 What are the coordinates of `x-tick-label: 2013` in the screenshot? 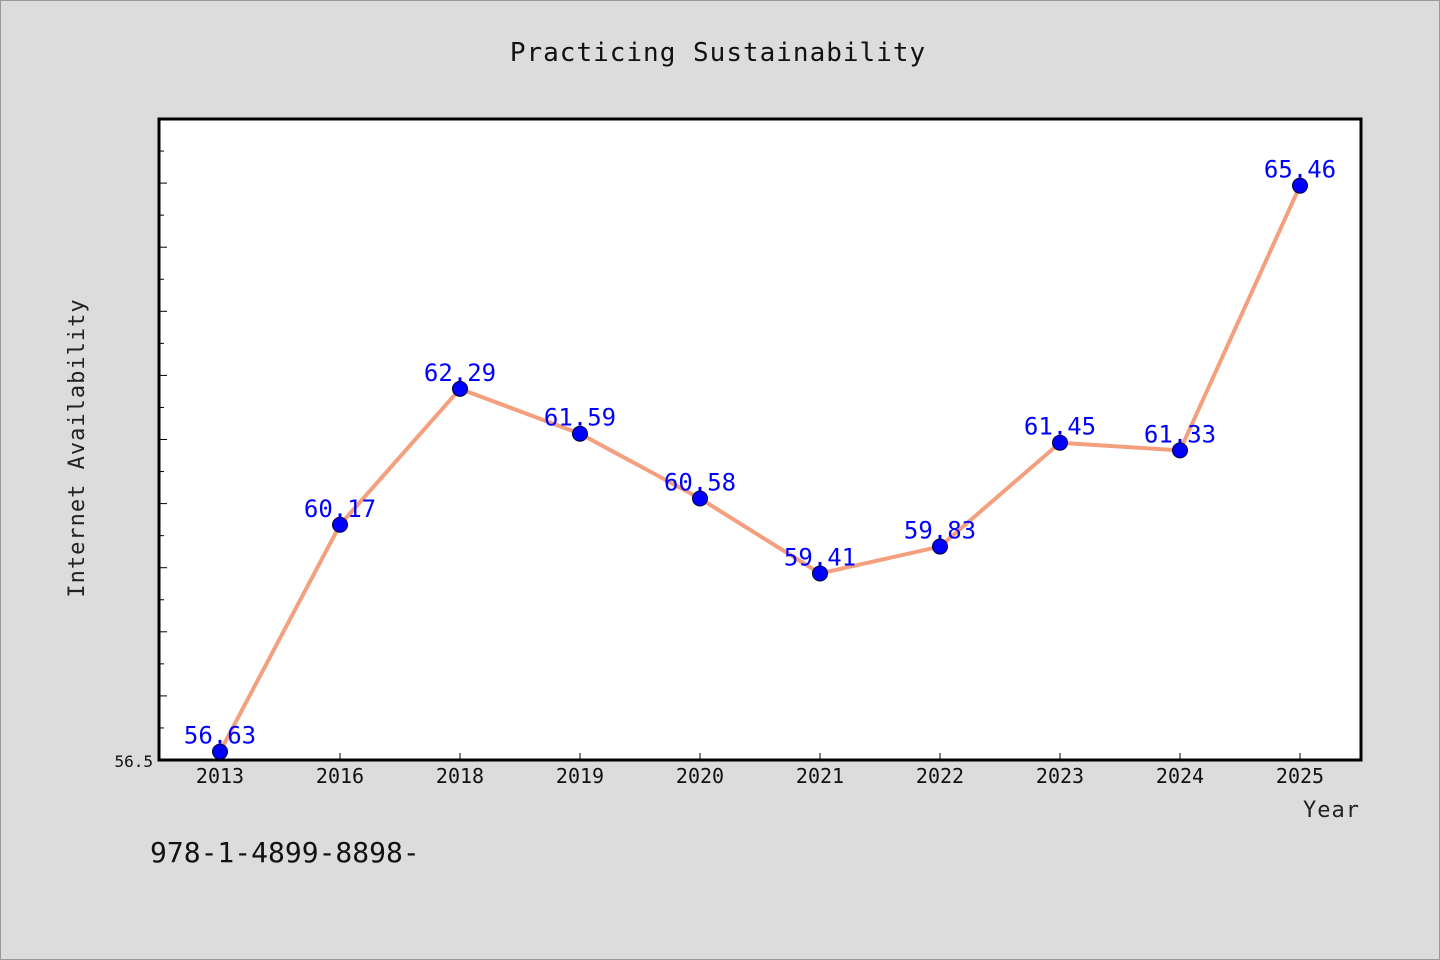 It's located at (220, 776).